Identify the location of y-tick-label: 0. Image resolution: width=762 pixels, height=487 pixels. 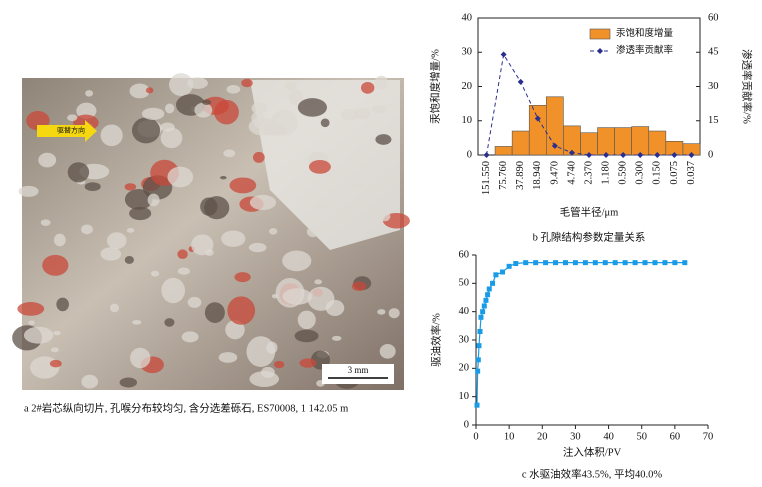
(469, 154).